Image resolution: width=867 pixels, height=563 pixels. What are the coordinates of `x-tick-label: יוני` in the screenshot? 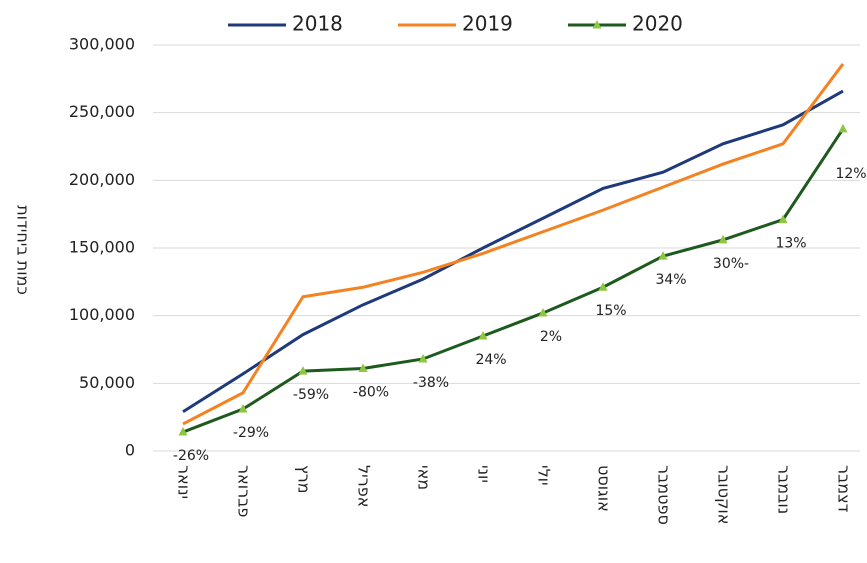 It's located at (484, 474).